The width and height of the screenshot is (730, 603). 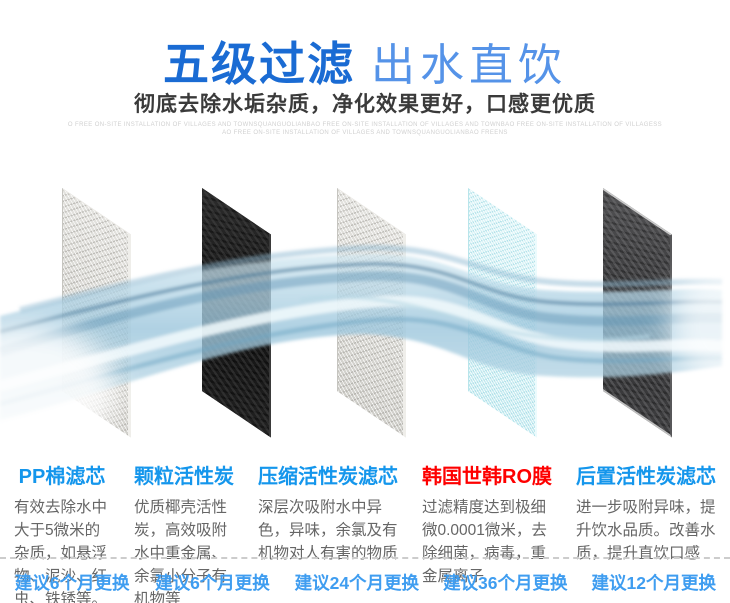 What do you see at coordinates (365, 104) in the screenshot?
I see `page-subtitle: 彻底去除水垢杂质，净化效果更好，口感更优质` at bounding box center [365, 104].